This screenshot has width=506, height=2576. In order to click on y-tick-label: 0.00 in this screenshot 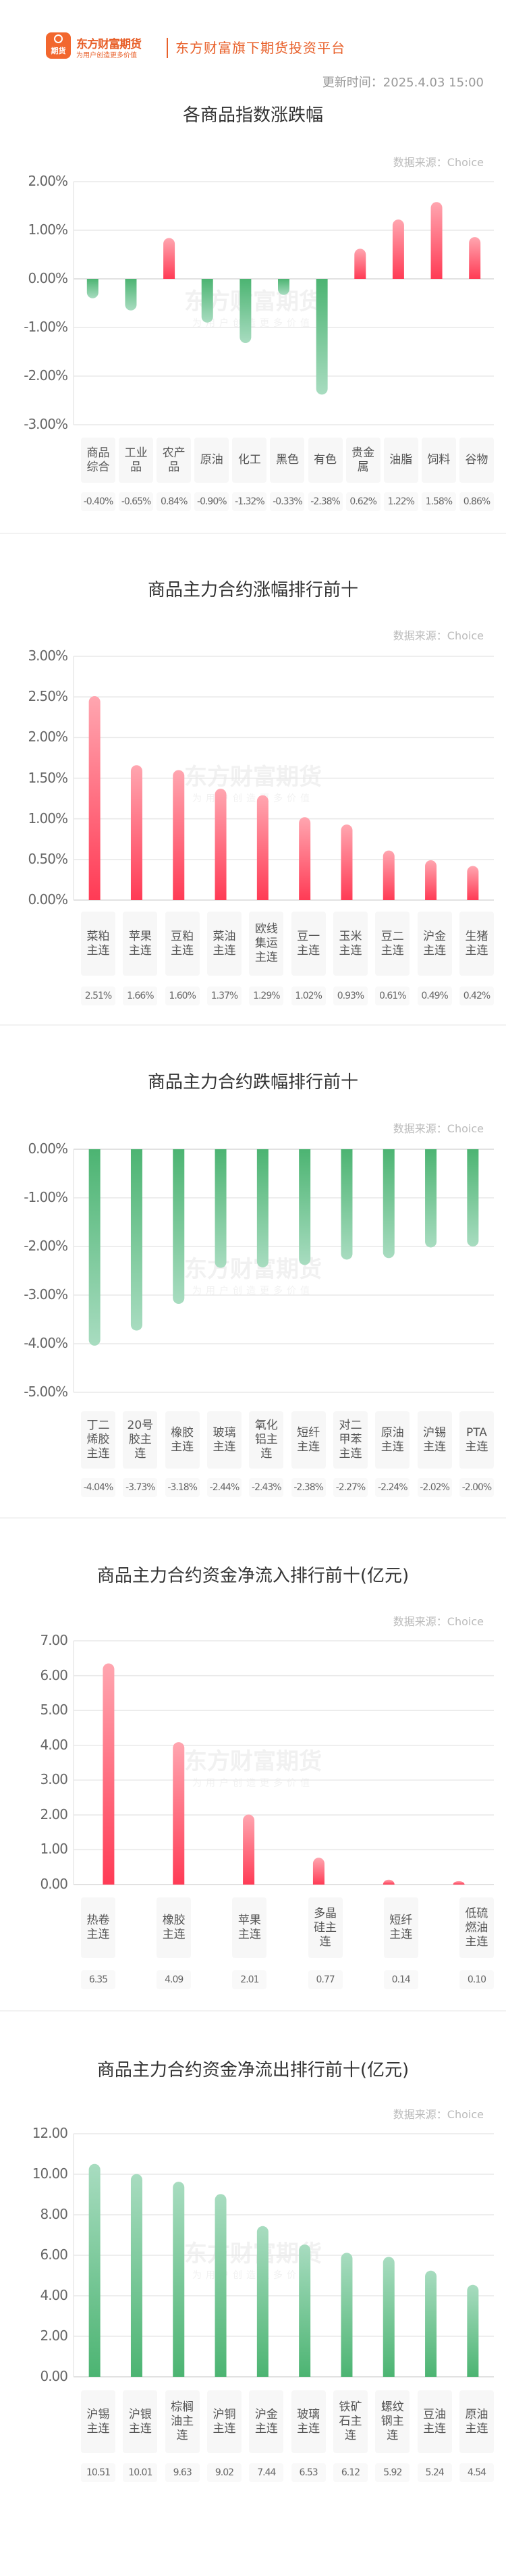, I will do `click(54, 2376)`.